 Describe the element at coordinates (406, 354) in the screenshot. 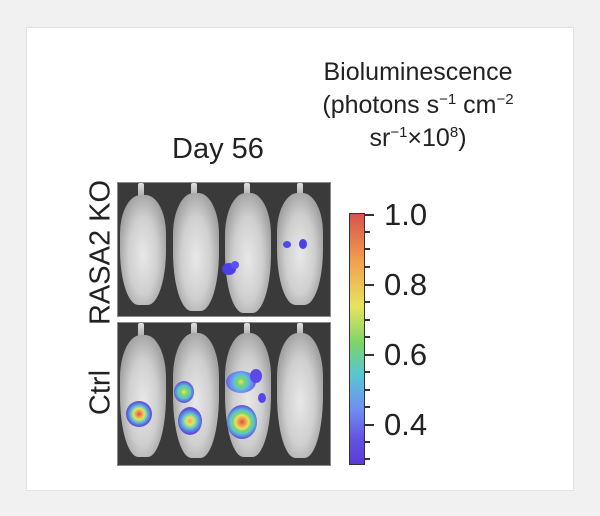

I see `colorbar-tick-label: 0.6` at that location.